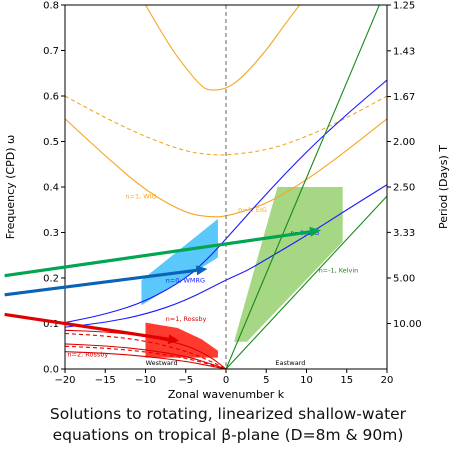 The width and height of the screenshot is (456, 450). Describe the element at coordinates (404, 97) in the screenshot. I see `period-tick-label: 1.67` at that location.